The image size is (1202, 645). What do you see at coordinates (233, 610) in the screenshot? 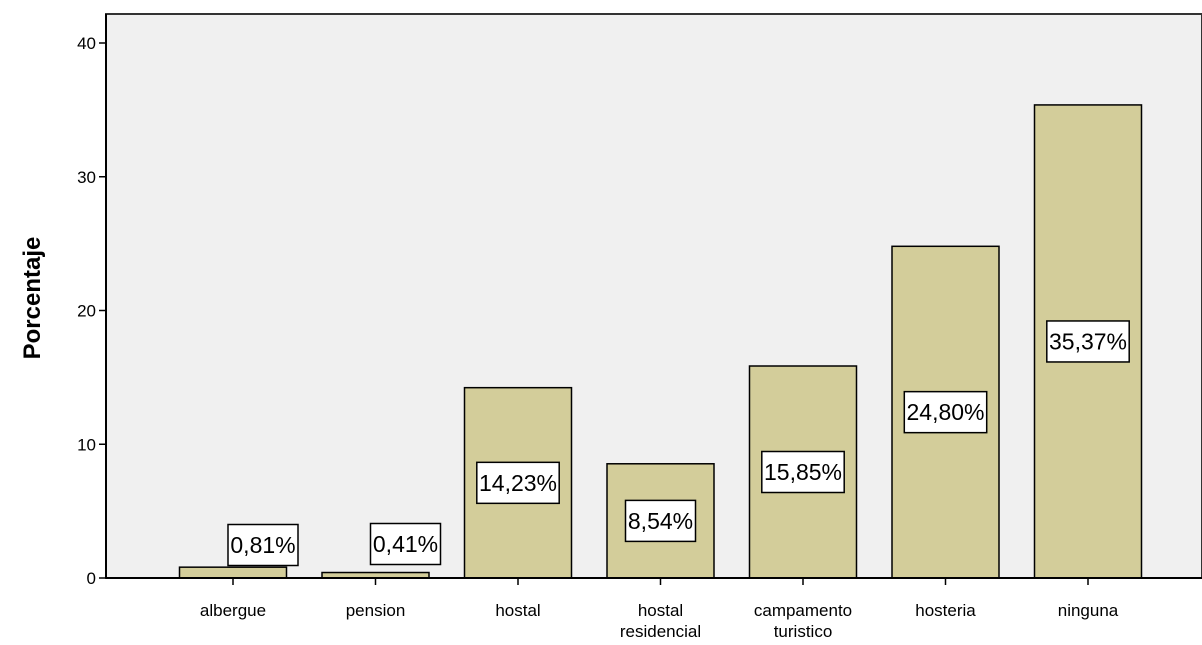
I see `x-tick-label: albergue` at bounding box center [233, 610].